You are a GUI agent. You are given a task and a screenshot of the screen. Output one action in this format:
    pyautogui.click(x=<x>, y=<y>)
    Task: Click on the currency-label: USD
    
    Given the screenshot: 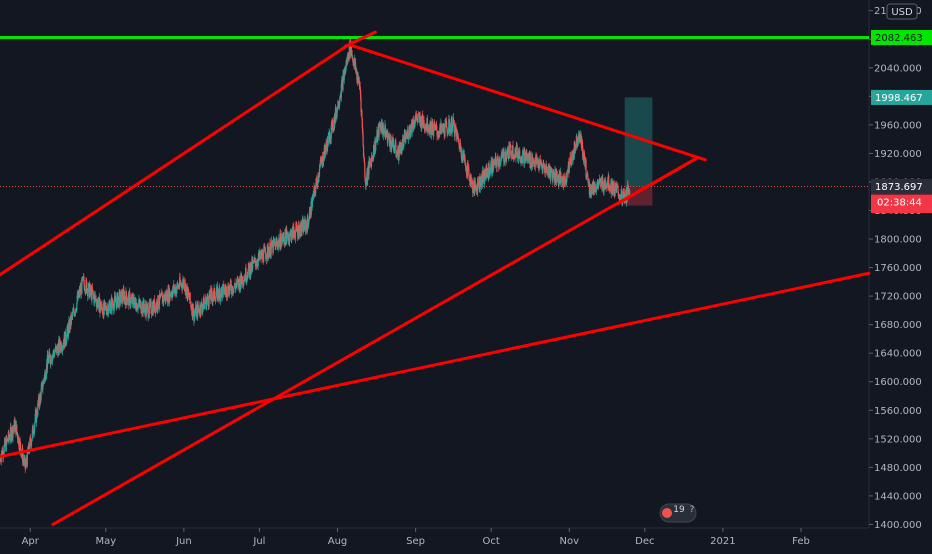 What is the action you would take?
    pyautogui.click(x=902, y=12)
    